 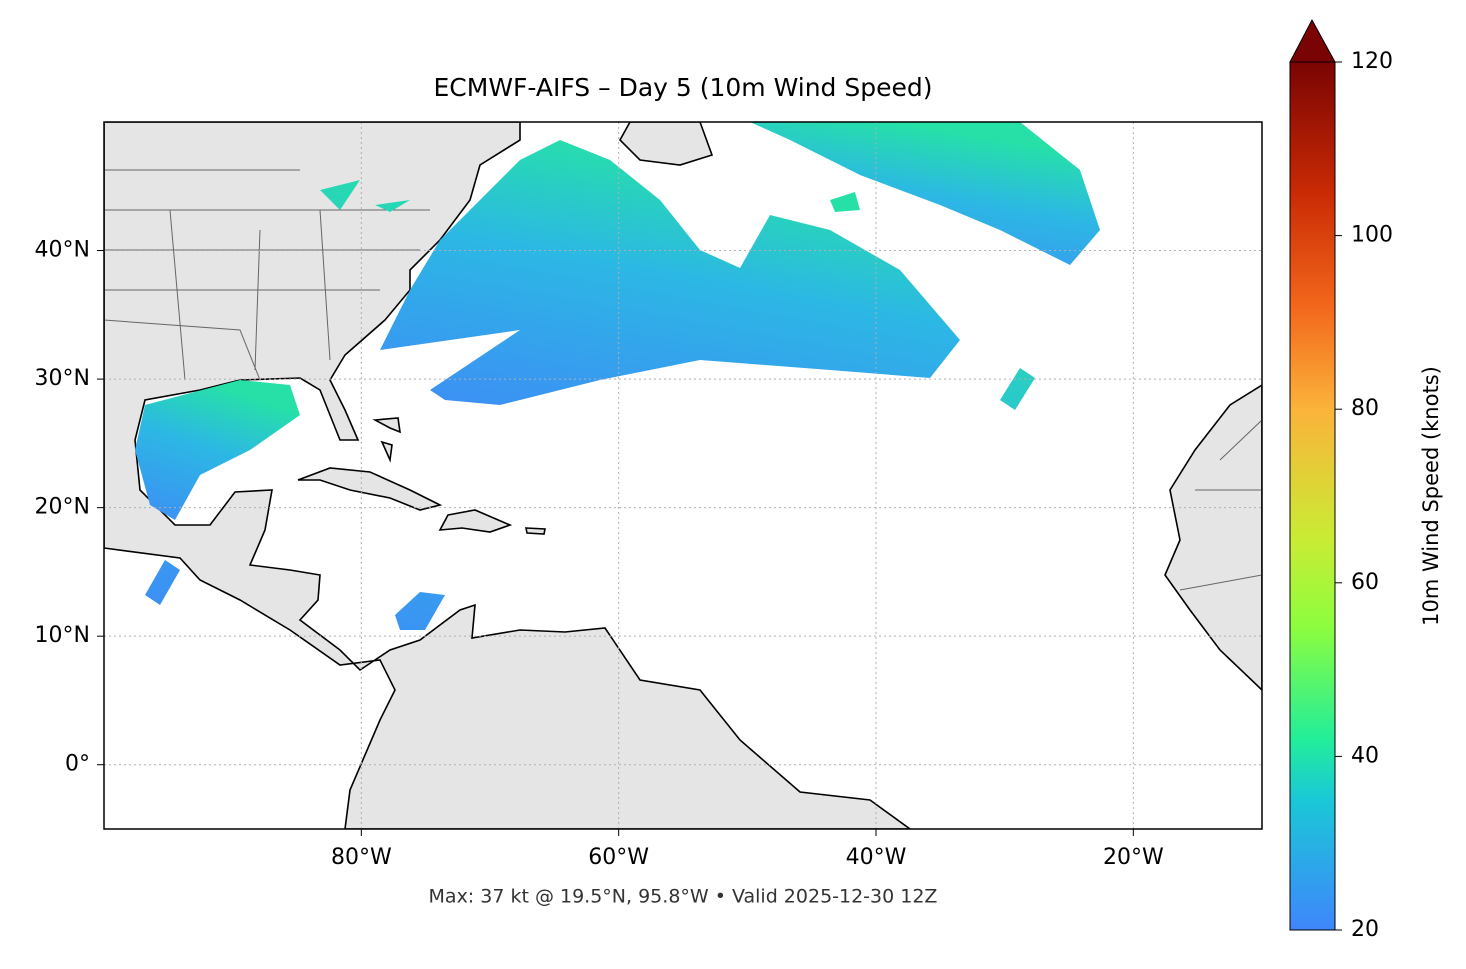 What do you see at coordinates (475, 521) in the screenshot?
I see `hispaniola` at bounding box center [475, 521].